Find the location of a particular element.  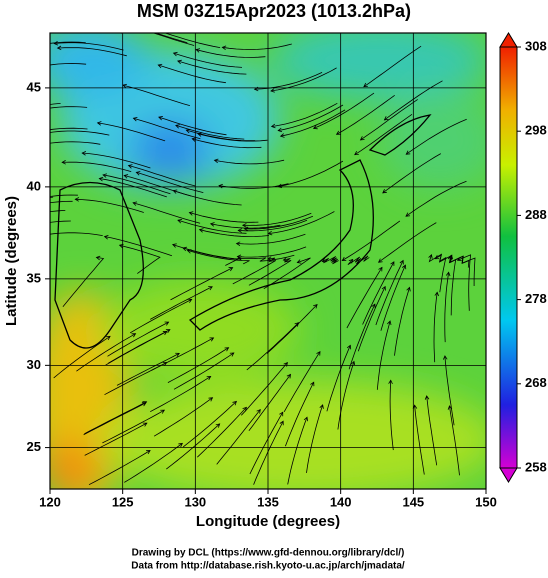

x-tick-label: 125 is located at coordinates (123, 501).